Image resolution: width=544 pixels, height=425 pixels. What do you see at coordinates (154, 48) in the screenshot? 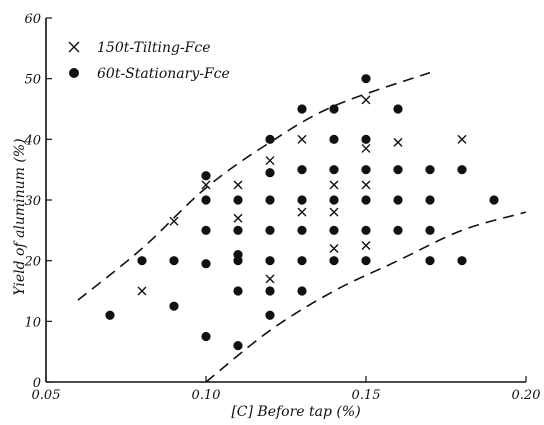
I see `legend-label-tilting: 150t-Tilting-Fce` at bounding box center [154, 48].